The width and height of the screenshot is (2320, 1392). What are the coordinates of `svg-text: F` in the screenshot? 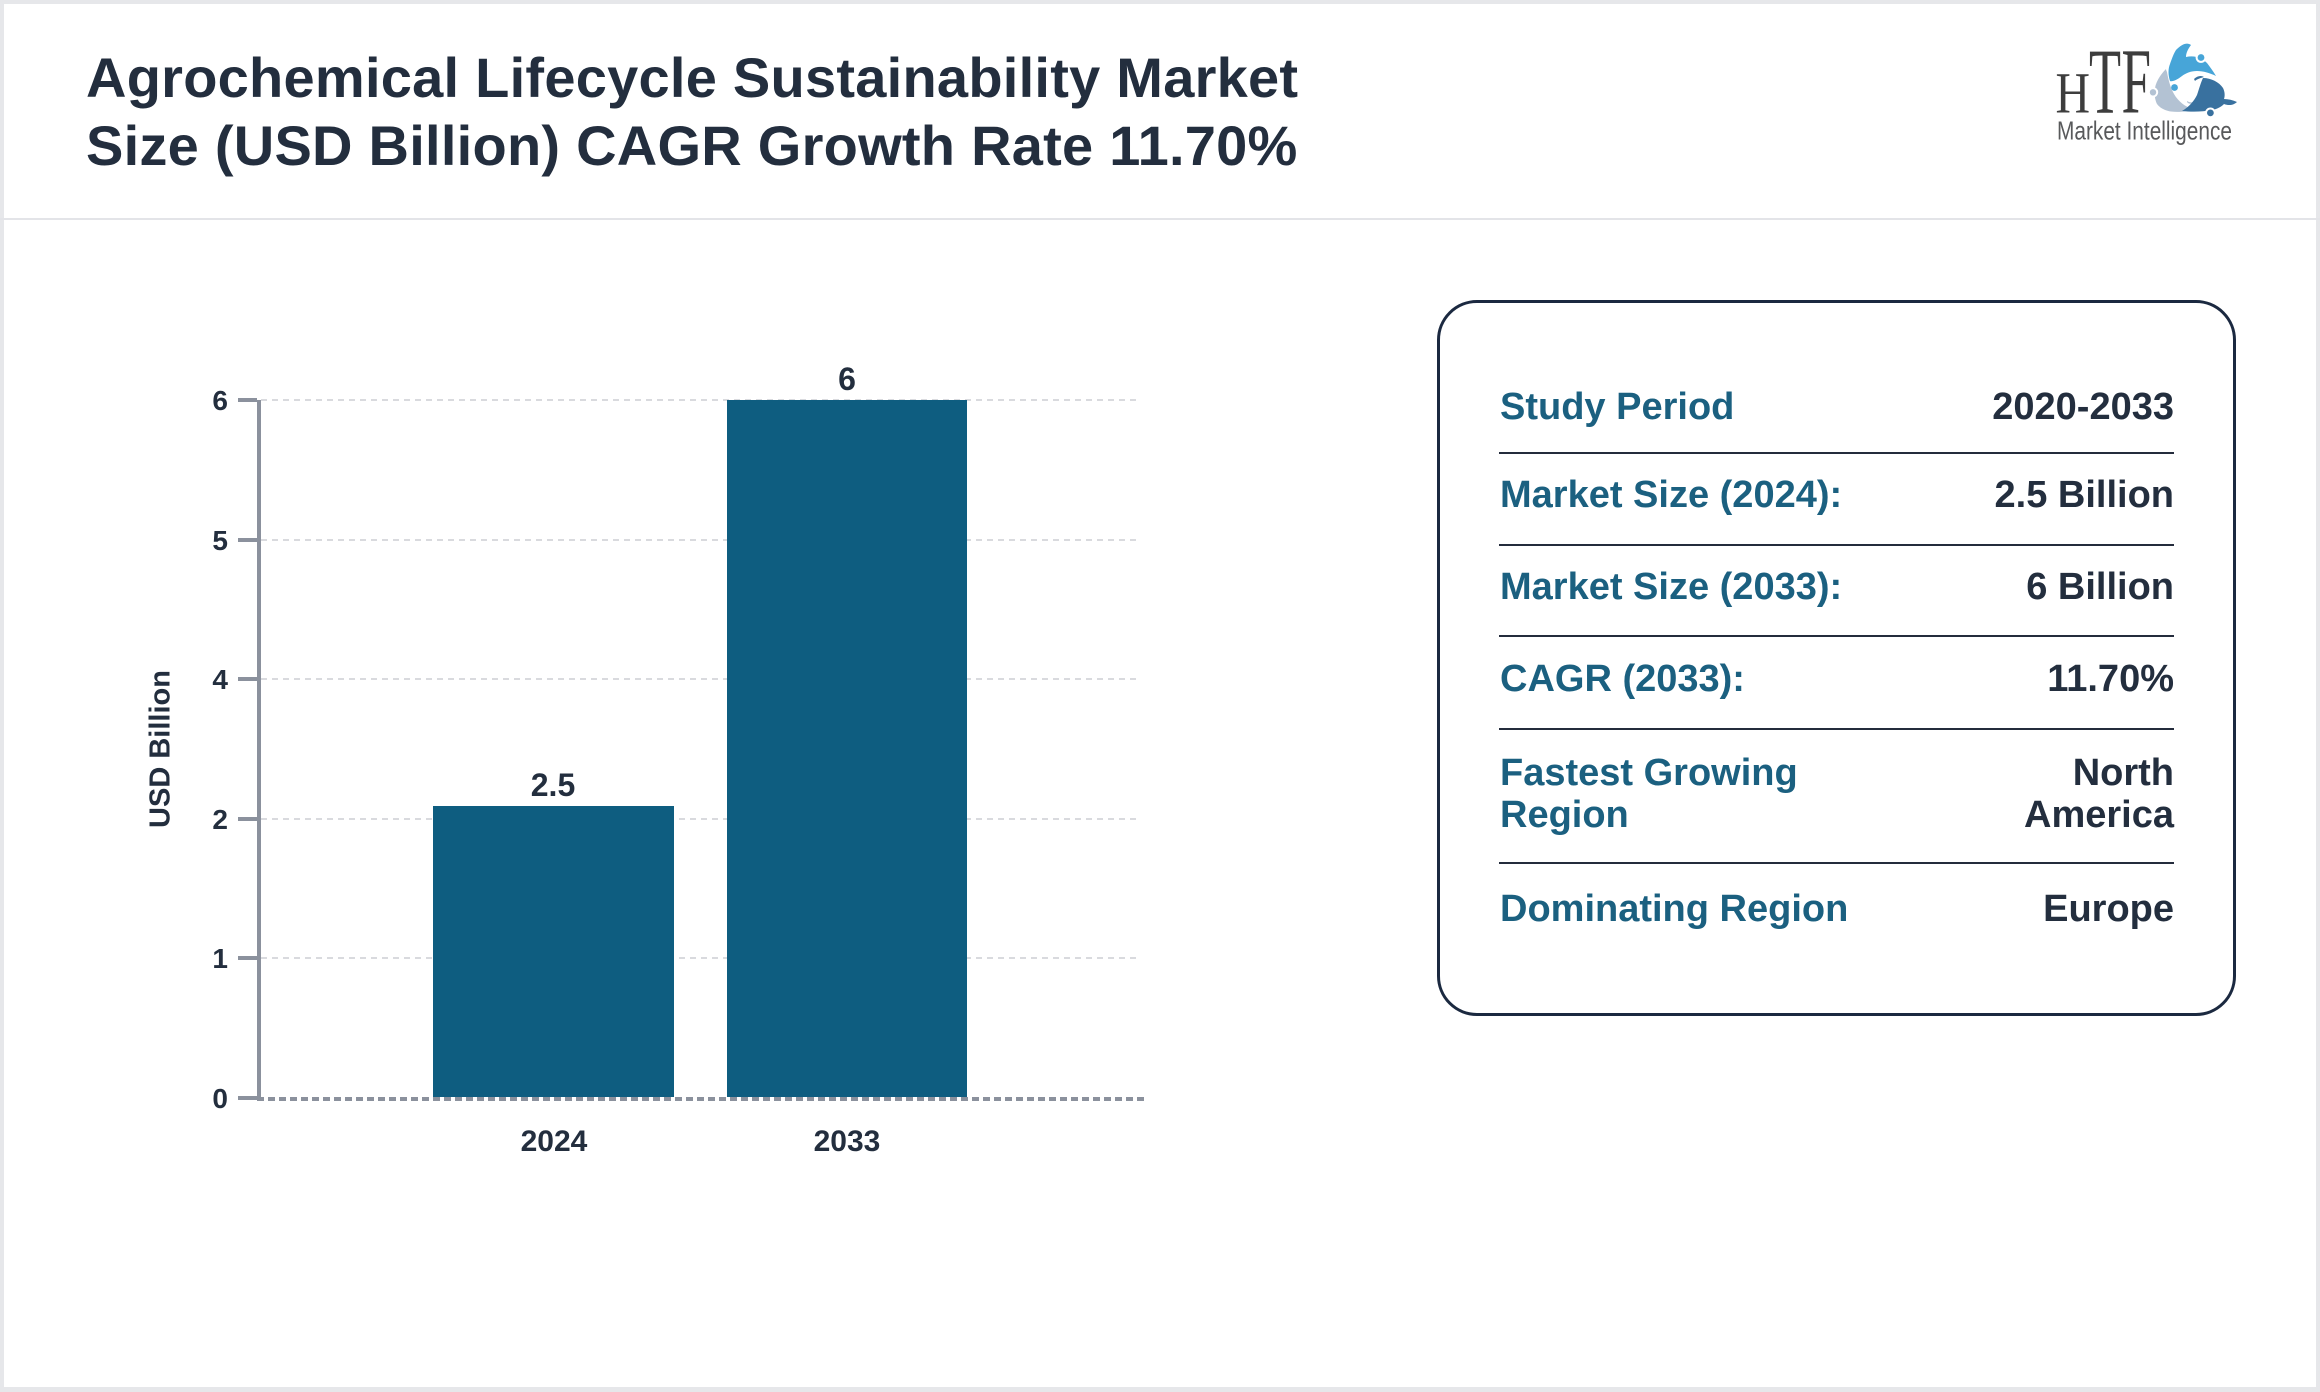 It's located at (2137, 87).